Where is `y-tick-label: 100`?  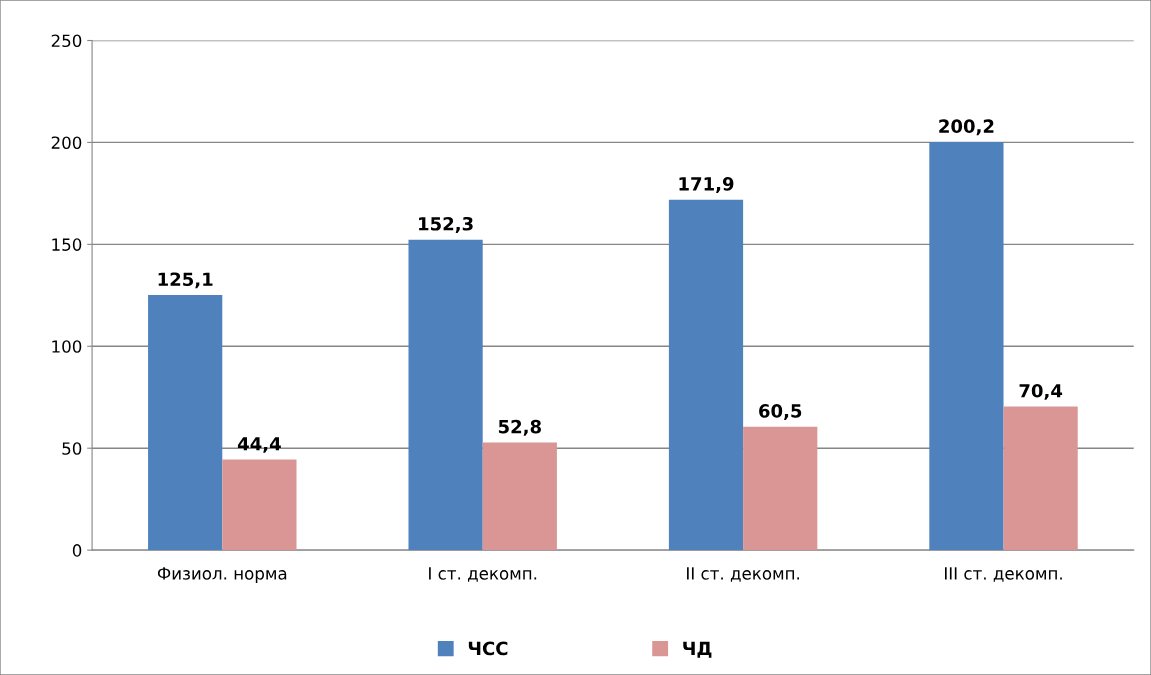
y-tick-label: 100 is located at coordinates (67, 346).